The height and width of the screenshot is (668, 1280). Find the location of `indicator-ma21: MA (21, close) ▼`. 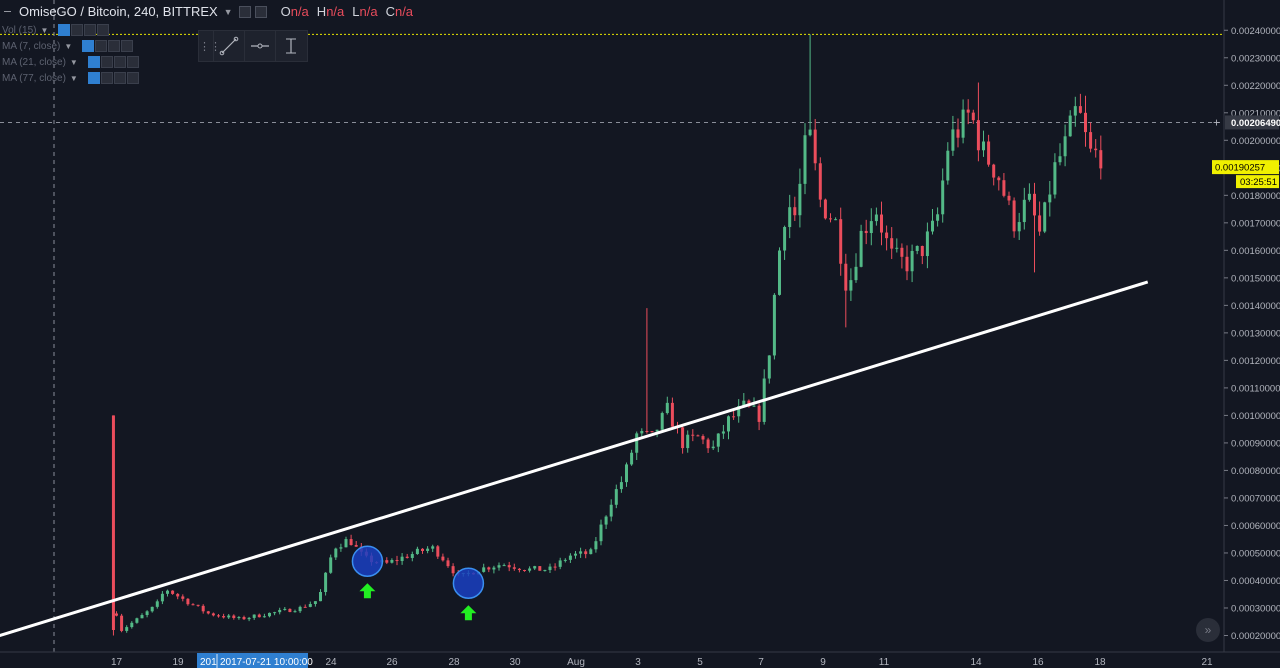

indicator-ma21: MA (21, close) ▼ is located at coordinates (70, 62).